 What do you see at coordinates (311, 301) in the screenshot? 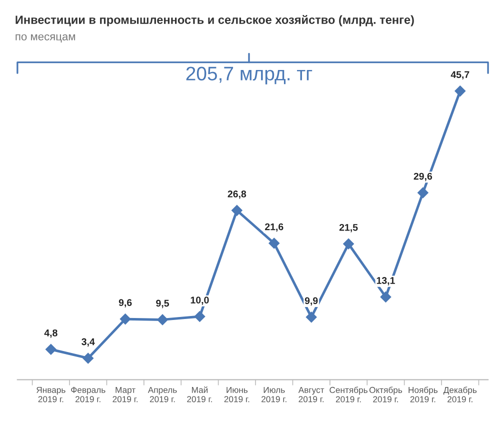
I see `data-label: 9,9` at bounding box center [311, 301].